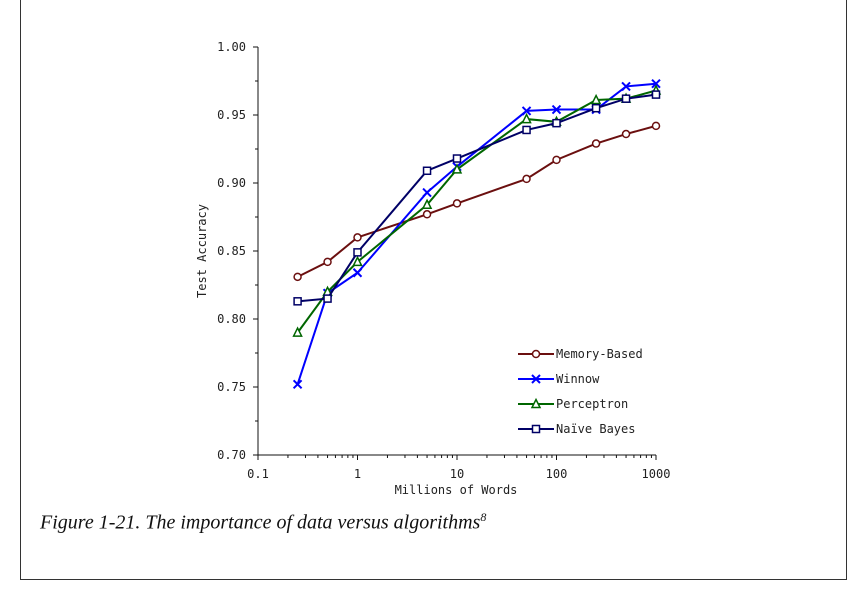  Describe the element at coordinates (258, 474) in the screenshot. I see `x-tick-label: 0.1` at that location.